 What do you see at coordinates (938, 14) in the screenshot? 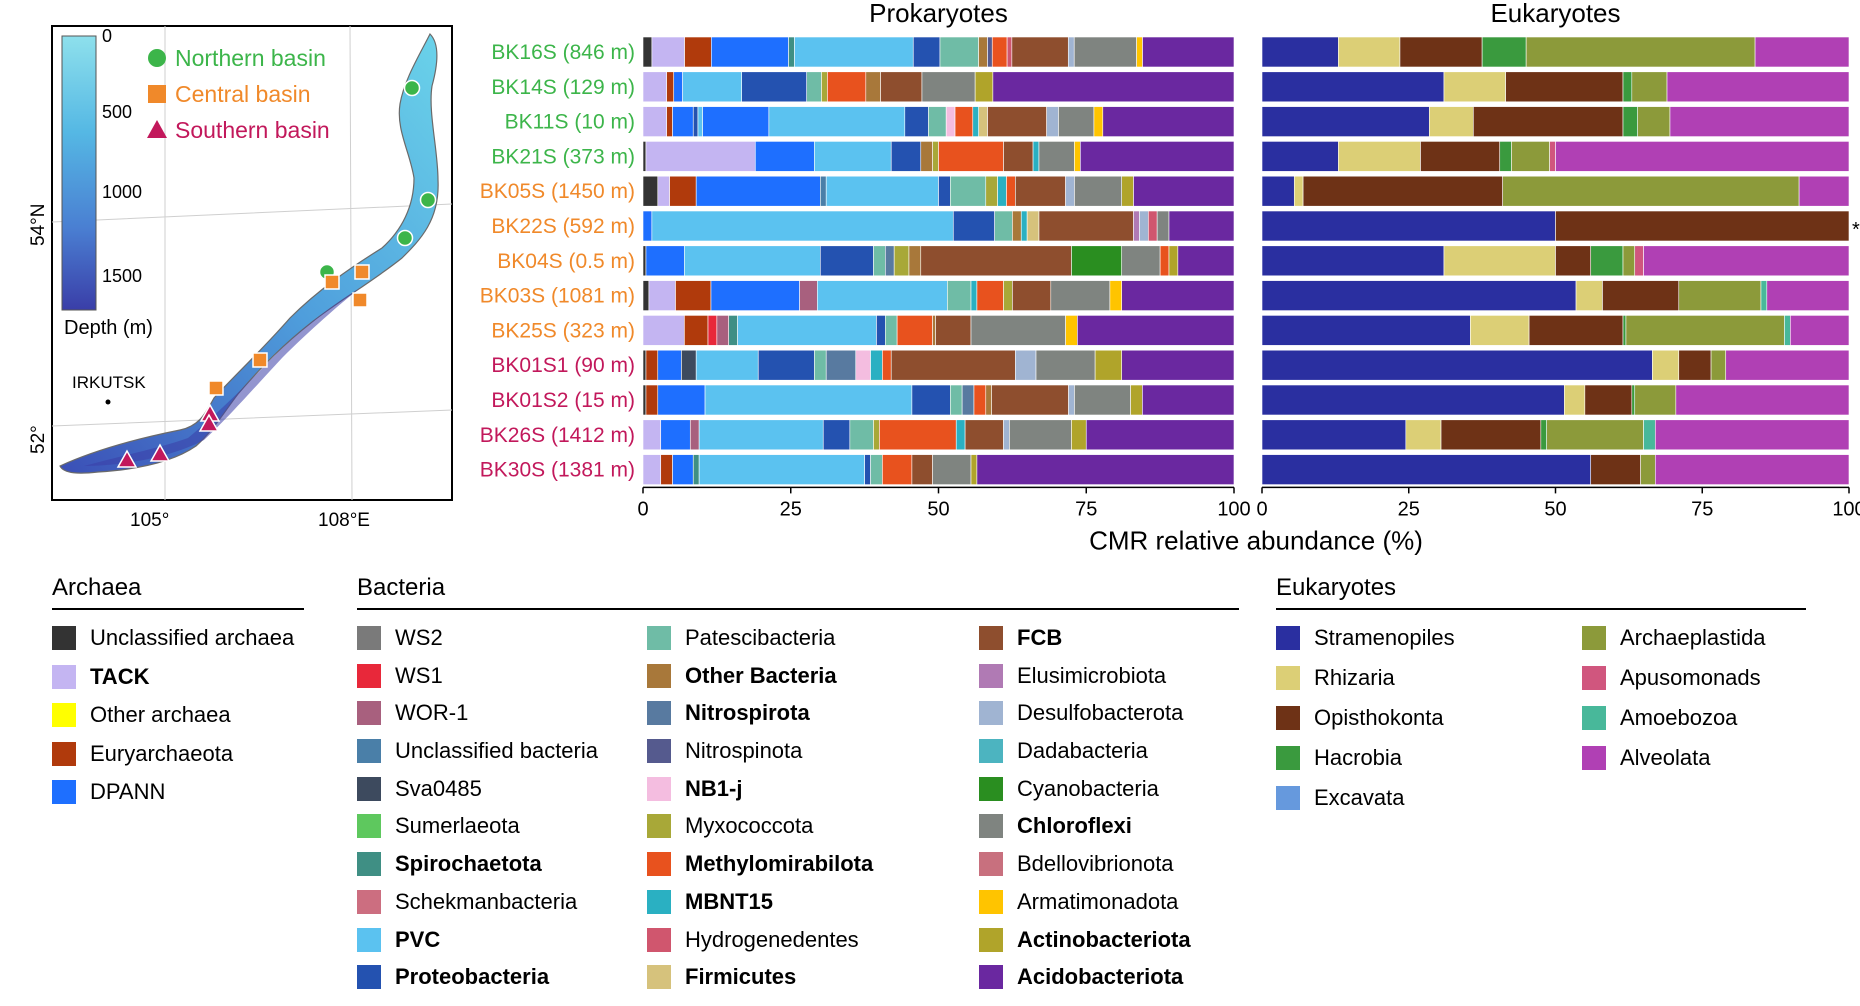
I see `prokaryotes-title: Prokaryotes` at bounding box center [938, 14].